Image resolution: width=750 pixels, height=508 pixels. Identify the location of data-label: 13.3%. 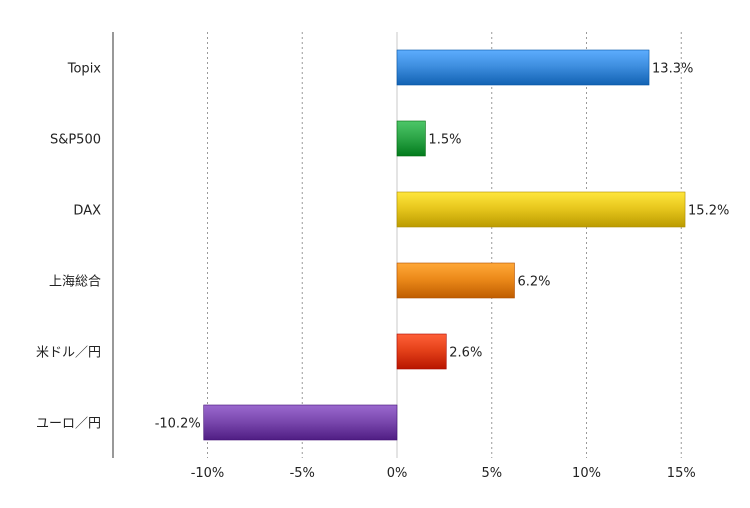
(672, 69).